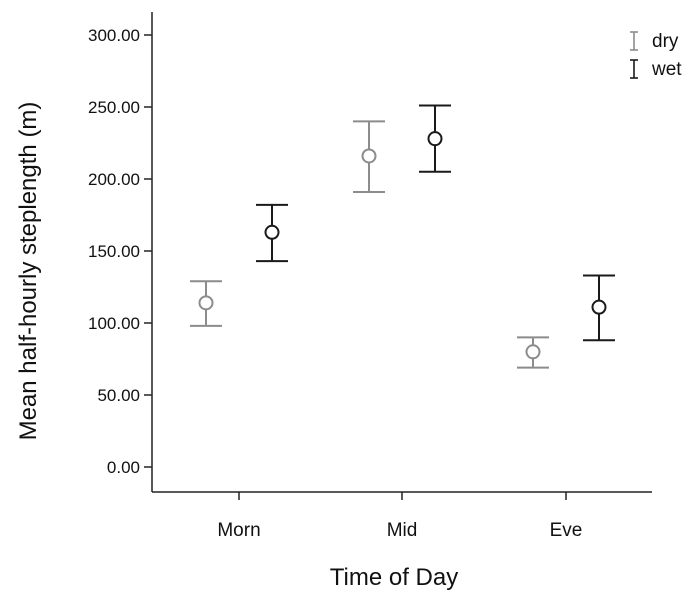 Image resolution: width=696 pixels, height=598 pixels. I want to click on legend-item-wet: wet, so click(656, 69).